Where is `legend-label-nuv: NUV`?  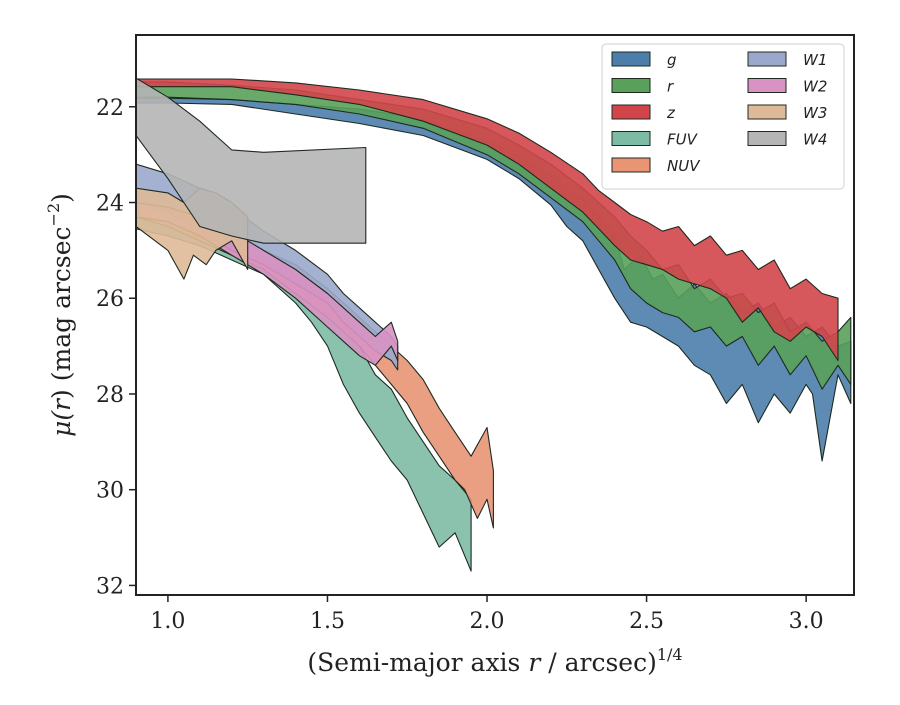 legend-label-nuv: NUV is located at coordinates (684, 166).